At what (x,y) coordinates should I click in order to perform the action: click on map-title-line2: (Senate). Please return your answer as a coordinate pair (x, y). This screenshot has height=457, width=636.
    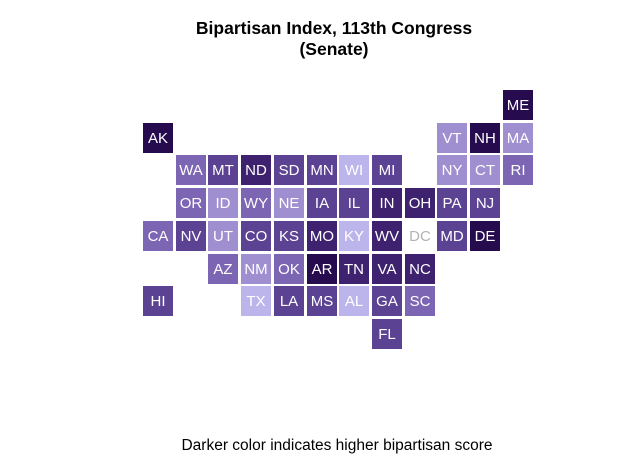
    Looking at the image, I should click on (334, 49).